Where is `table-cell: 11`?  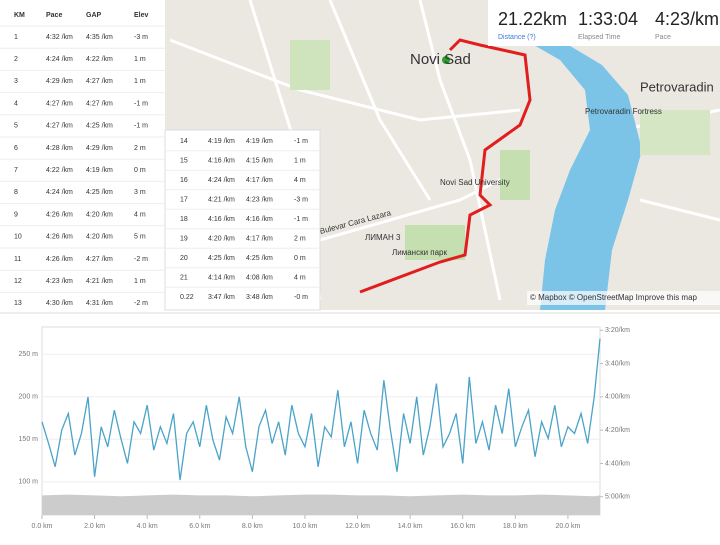
table-cell: 11 is located at coordinates (17, 259).